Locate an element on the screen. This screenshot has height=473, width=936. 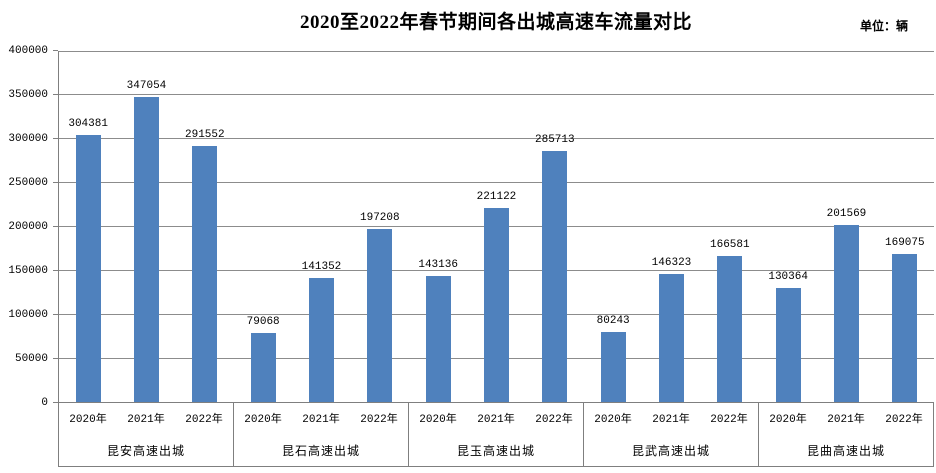
y-tick-label: 250000 is located at coordinates (28, 183).